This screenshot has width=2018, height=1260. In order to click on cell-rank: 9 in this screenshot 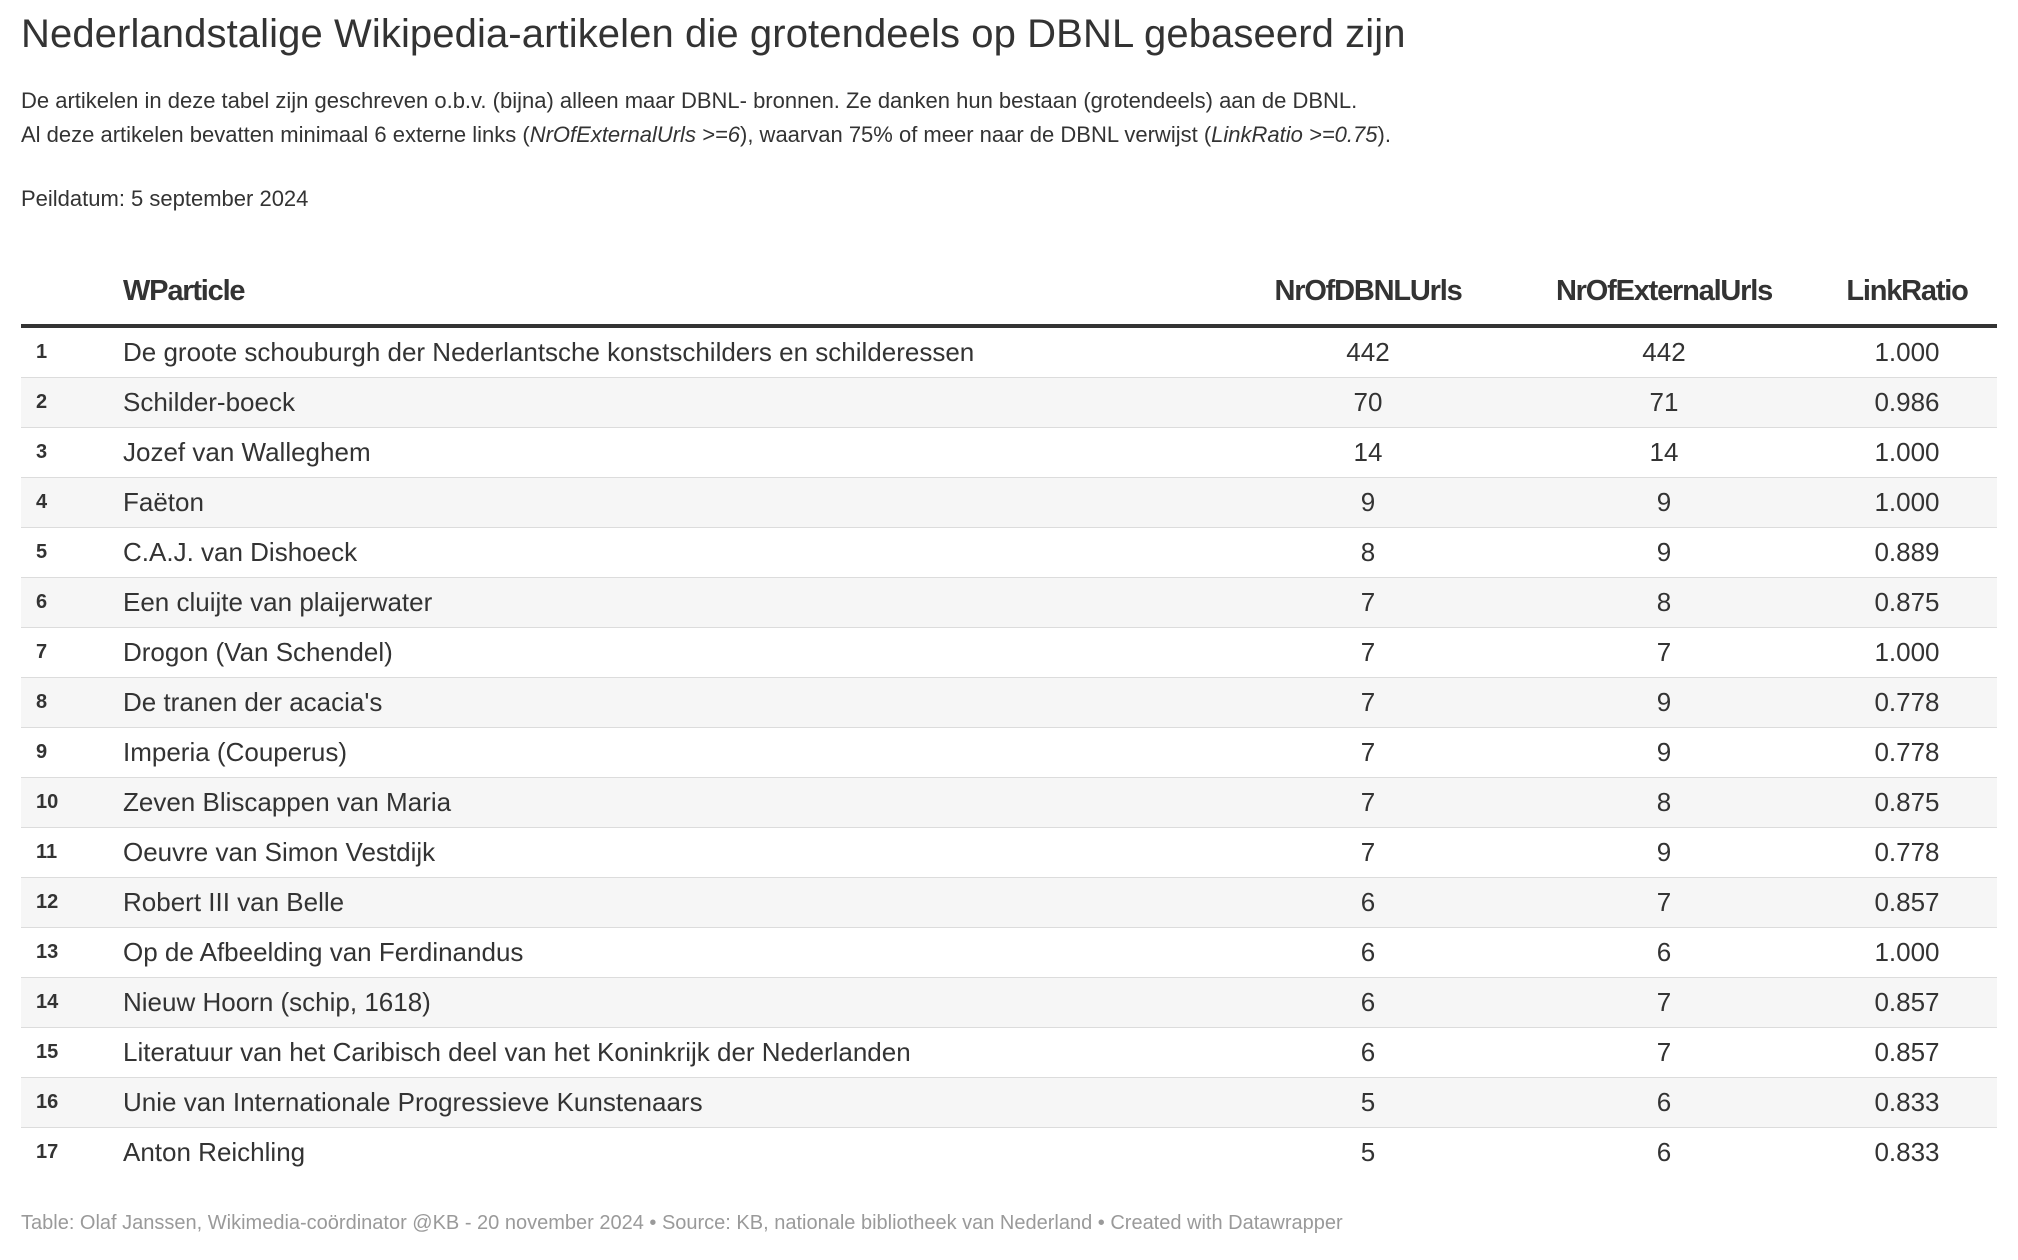, I will do `click(72, 752)`.